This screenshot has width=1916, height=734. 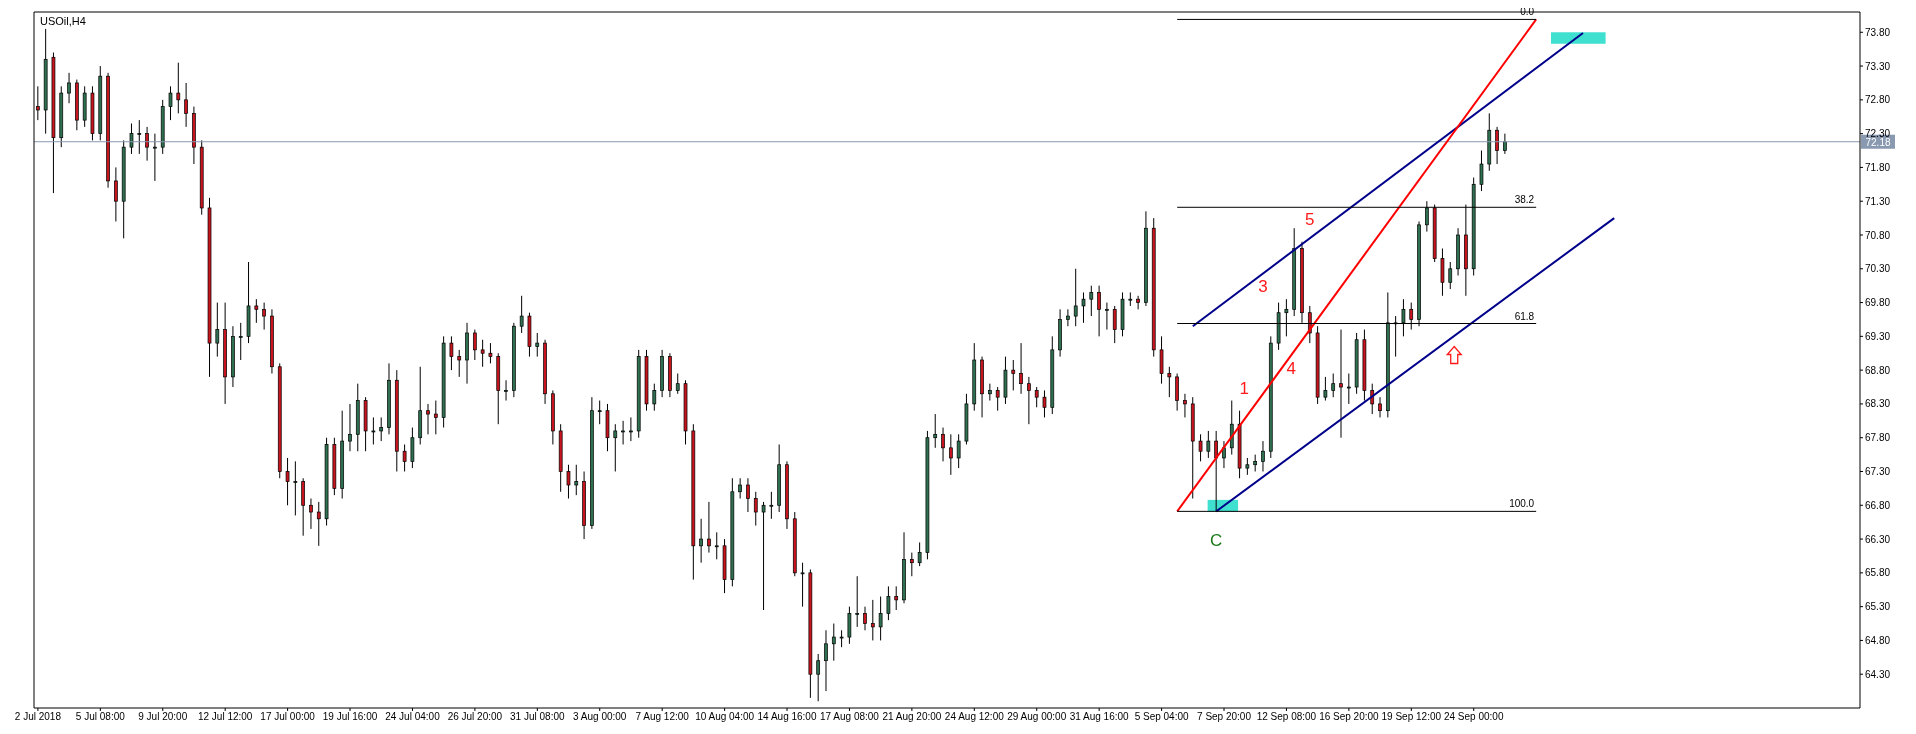 What do you see at coordinates (1878, 505) in the screenshot?
I see `y-tick-label: 66.80` at bounding box center [1878, 505].